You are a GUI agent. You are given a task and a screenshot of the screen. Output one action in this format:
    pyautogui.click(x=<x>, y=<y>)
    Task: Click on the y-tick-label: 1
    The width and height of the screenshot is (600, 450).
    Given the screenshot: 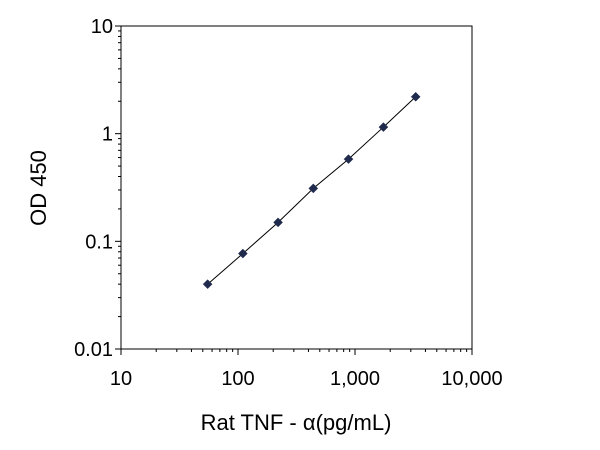 What is the action you would take?
    pyautogui.click(x=107, y=135)
    